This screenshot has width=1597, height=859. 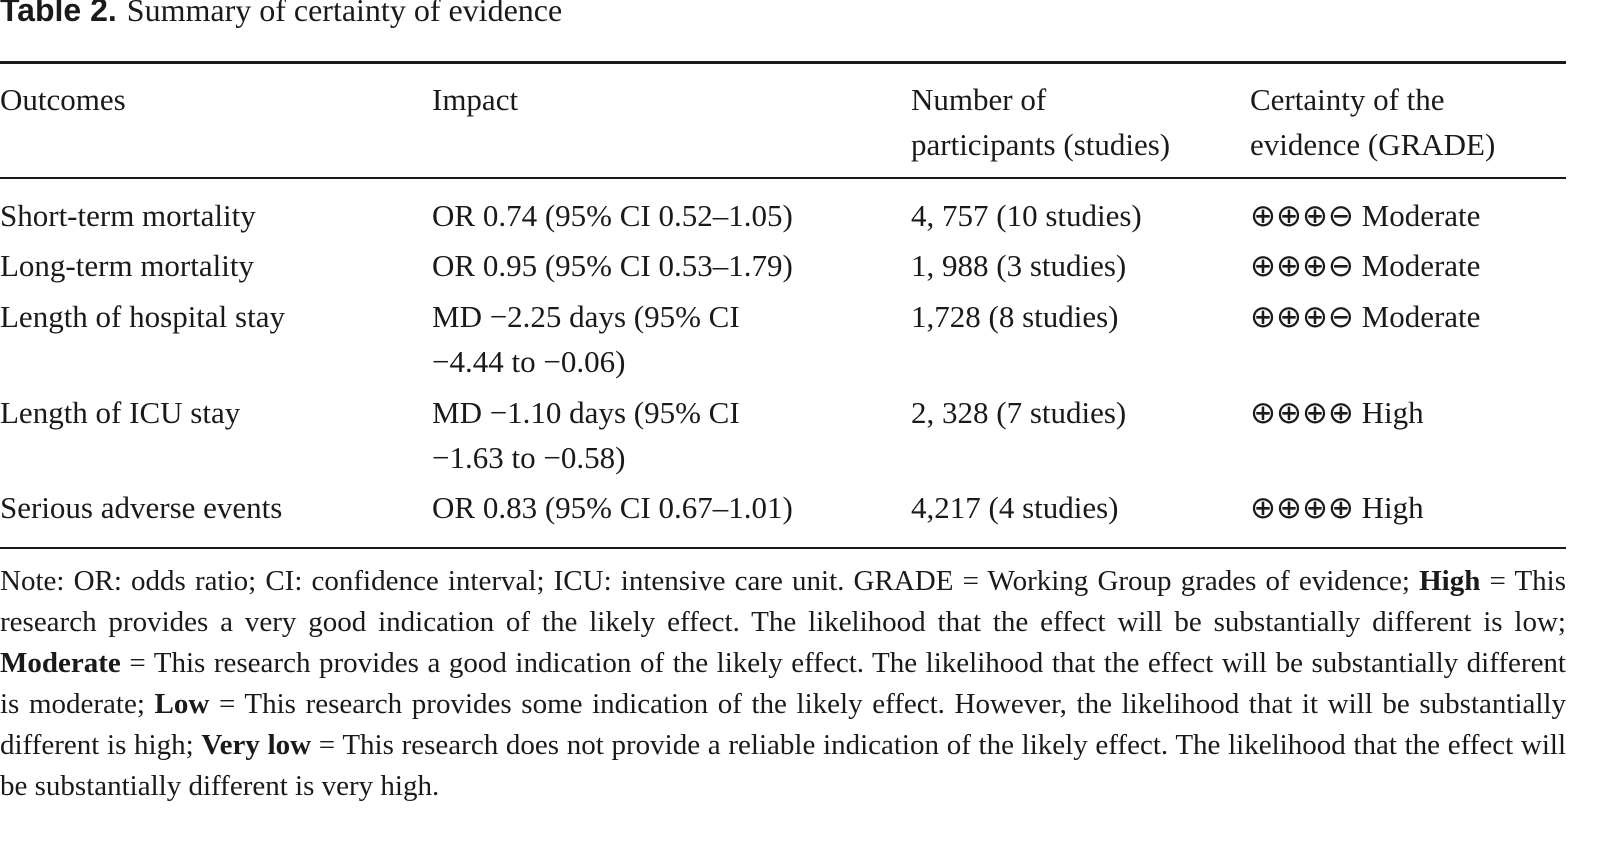 I want to click on note-high-label: High, so click(x=1450, y=581).